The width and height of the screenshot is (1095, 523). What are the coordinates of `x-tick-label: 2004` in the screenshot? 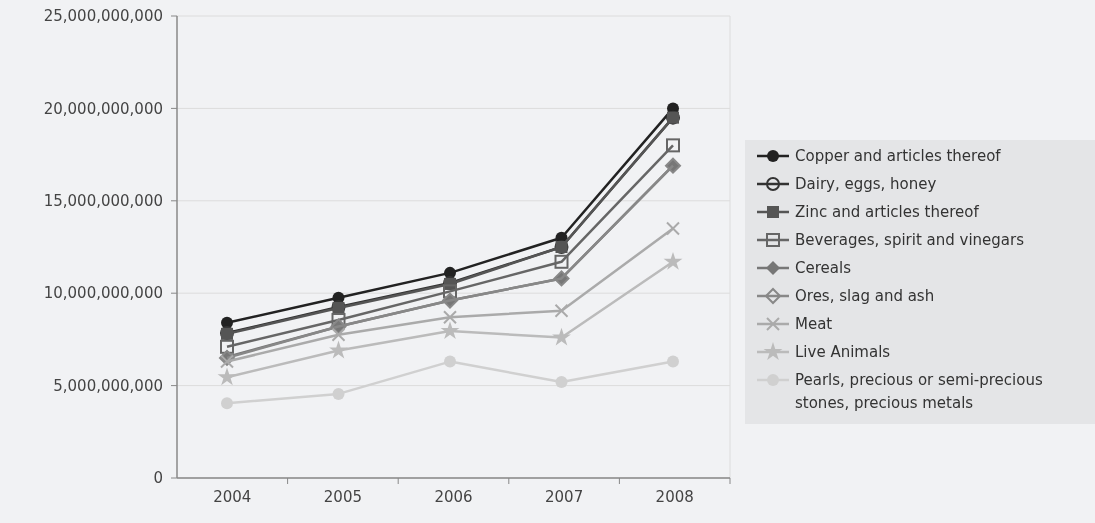 It's located at (232, 497).